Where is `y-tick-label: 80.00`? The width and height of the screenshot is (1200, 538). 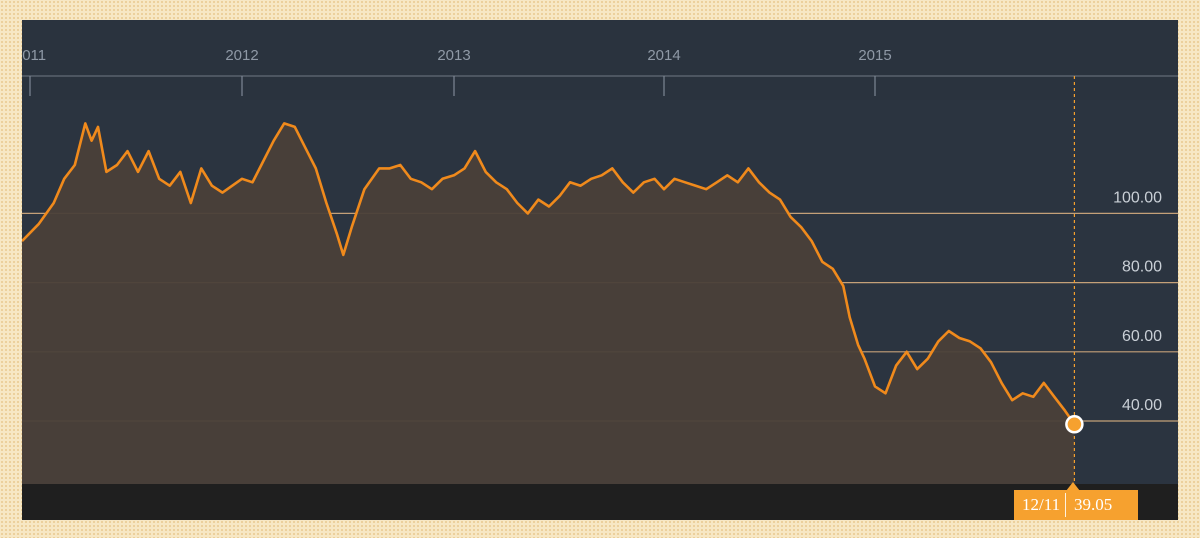
y-tick-label: 80.00 is located at coordinates (1142, 267).